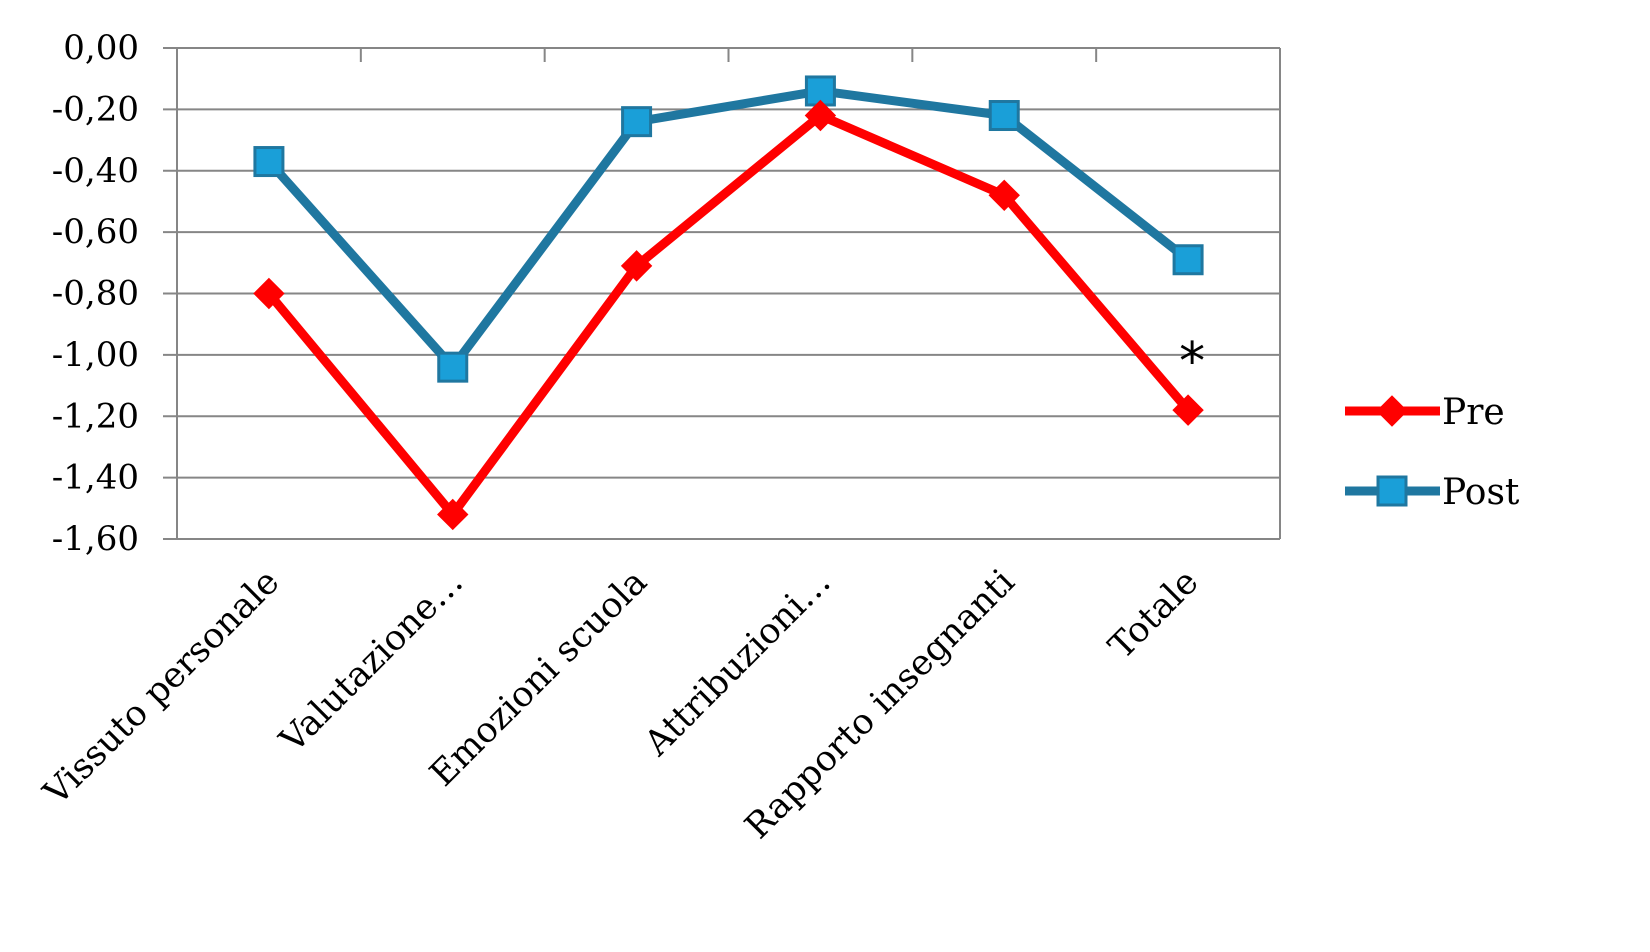  I want to click on y-tick-label: -0,20, so click(95, 109).